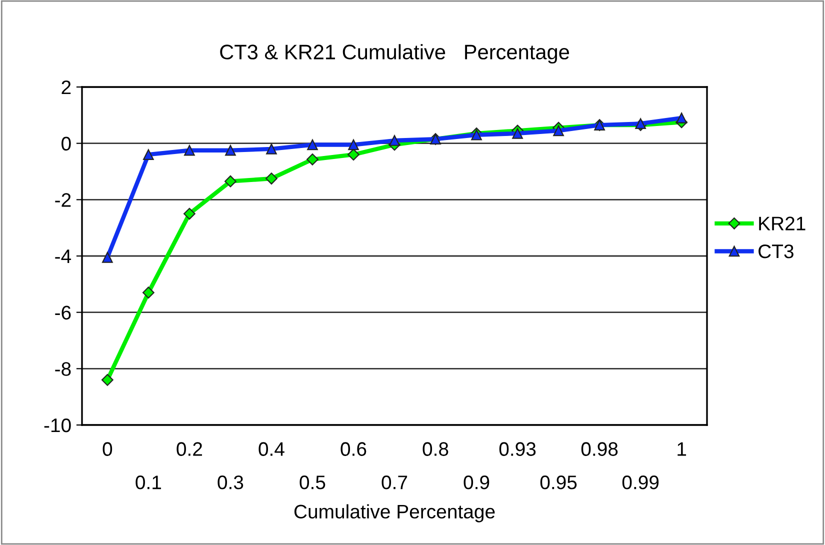  I want to click on y-tick-label: -8, so click(63, 369).